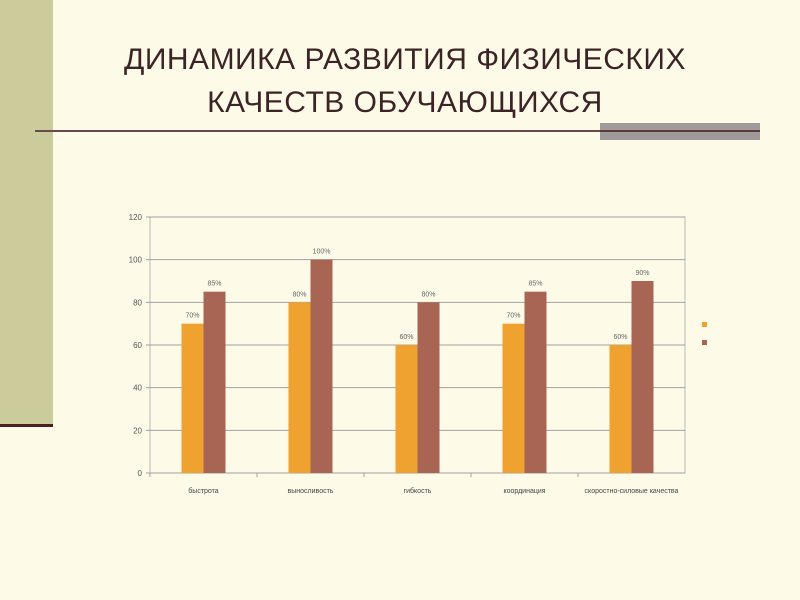 This screenshot has width=800, height=600. I want to click on title-accent-line, so click(680, 131).